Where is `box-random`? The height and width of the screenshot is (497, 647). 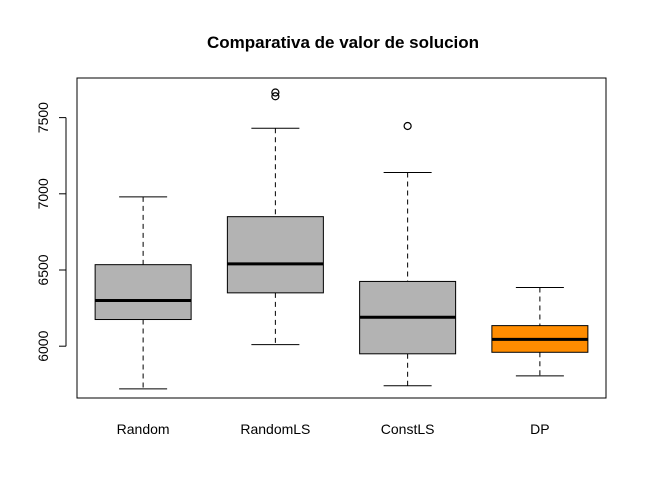
box-random is located at coordinates (143, 293).